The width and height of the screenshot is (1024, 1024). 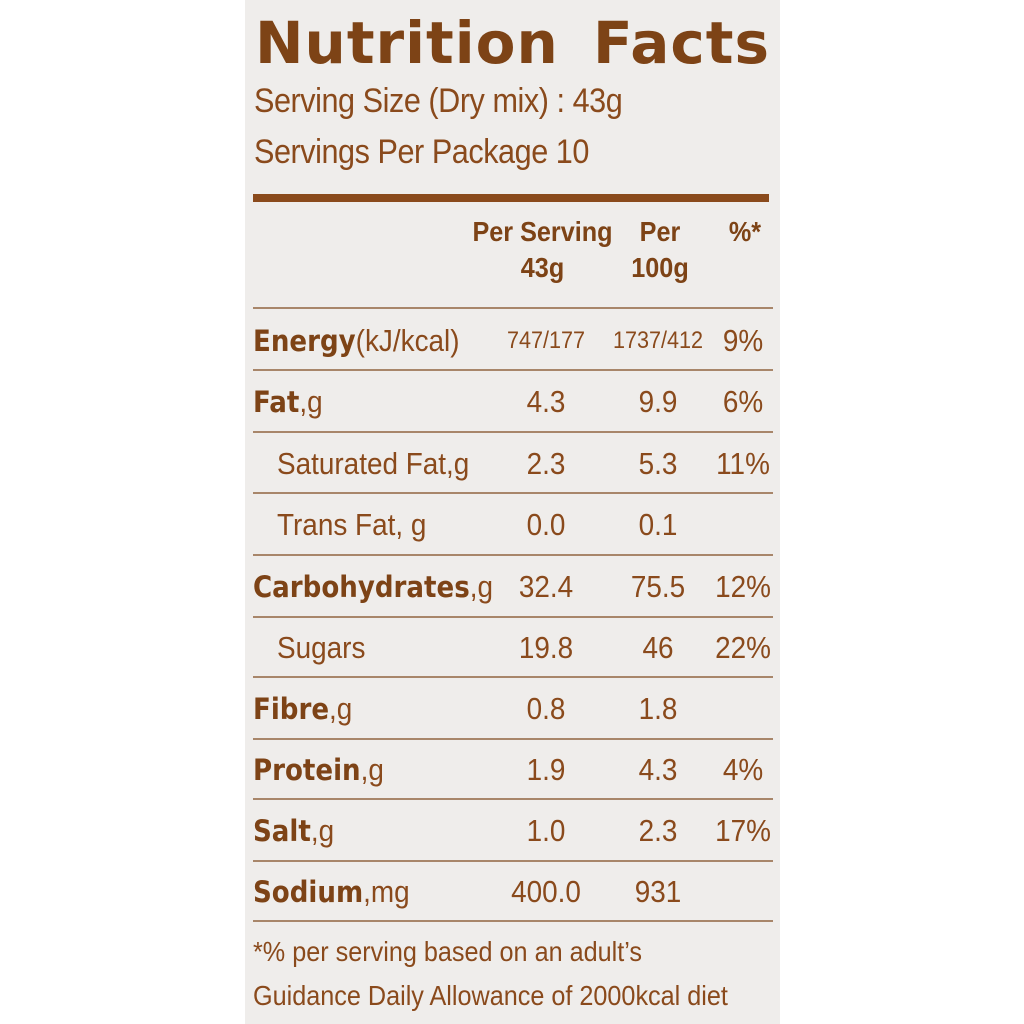 I want to click on nutrient-unit: ,mg, so click(x=386, y=891).